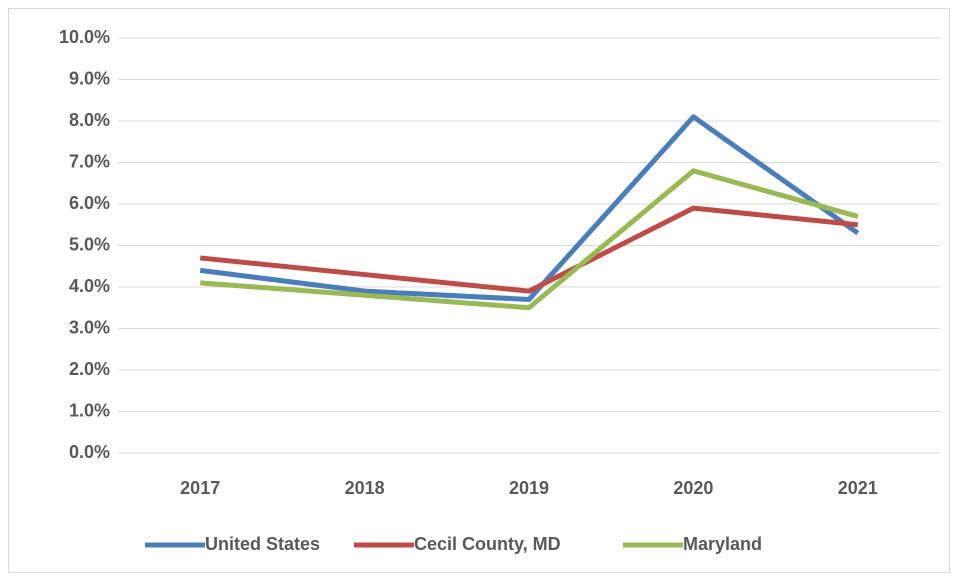 The height and width of the screenshot is (581, 958). What do you see at coordinates (89, 203) in the screenshot?
I see `y-tick-label: 6.0%` at bounding box center [89, 203].